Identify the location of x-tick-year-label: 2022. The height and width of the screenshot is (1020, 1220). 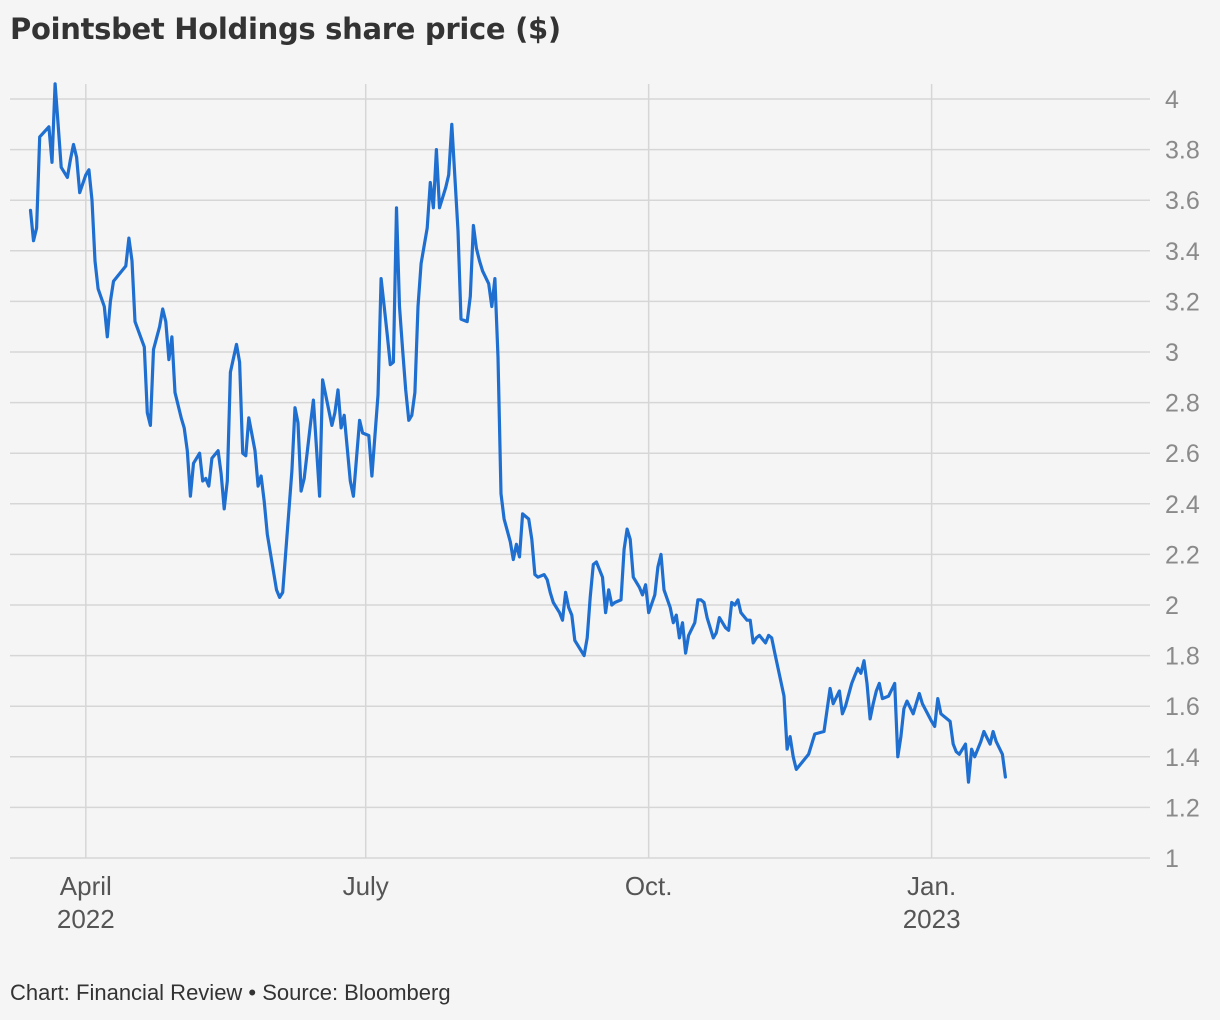
(86, 919).